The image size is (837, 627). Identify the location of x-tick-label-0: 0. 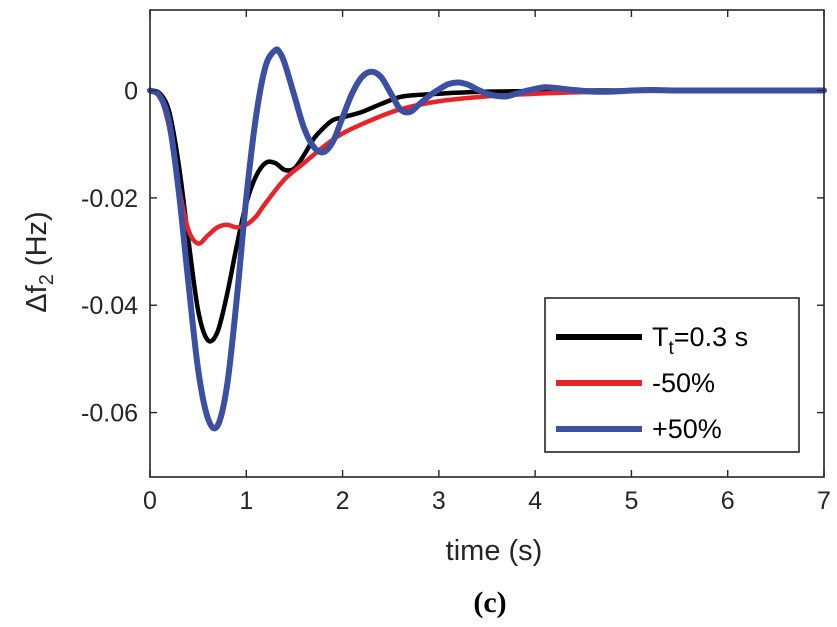
(150, 501).